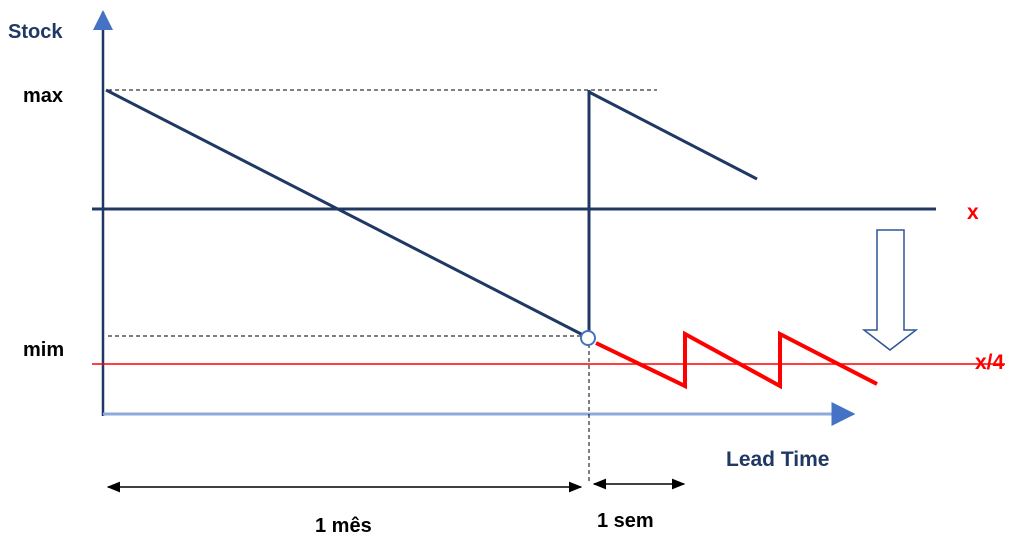  What do you see at coordinates (673, 135) in the screenshot?
I see `stock-decline-second-cycle` at bounding box center [673, 135].